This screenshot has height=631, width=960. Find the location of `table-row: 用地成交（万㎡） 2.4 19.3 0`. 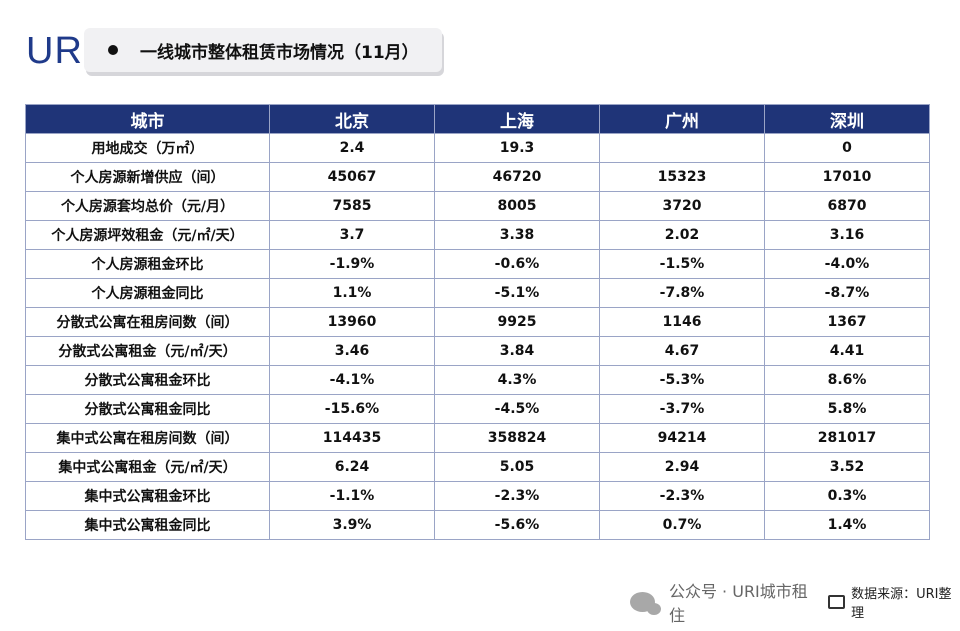

table-row: 用地成交（万㎡） 2.4 19.3 0 is located at coordinates (477, 148).